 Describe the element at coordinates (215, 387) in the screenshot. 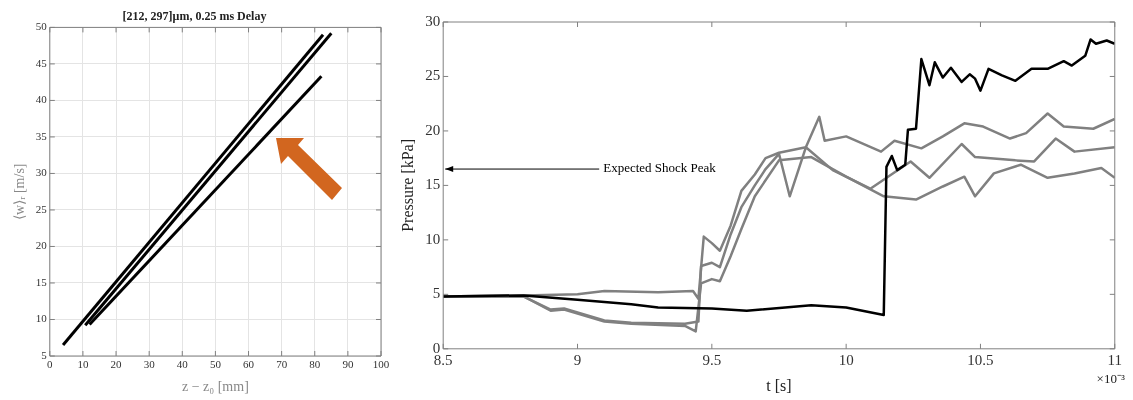

I see `x-axis-title: z − z₀ [mm]` at that location.